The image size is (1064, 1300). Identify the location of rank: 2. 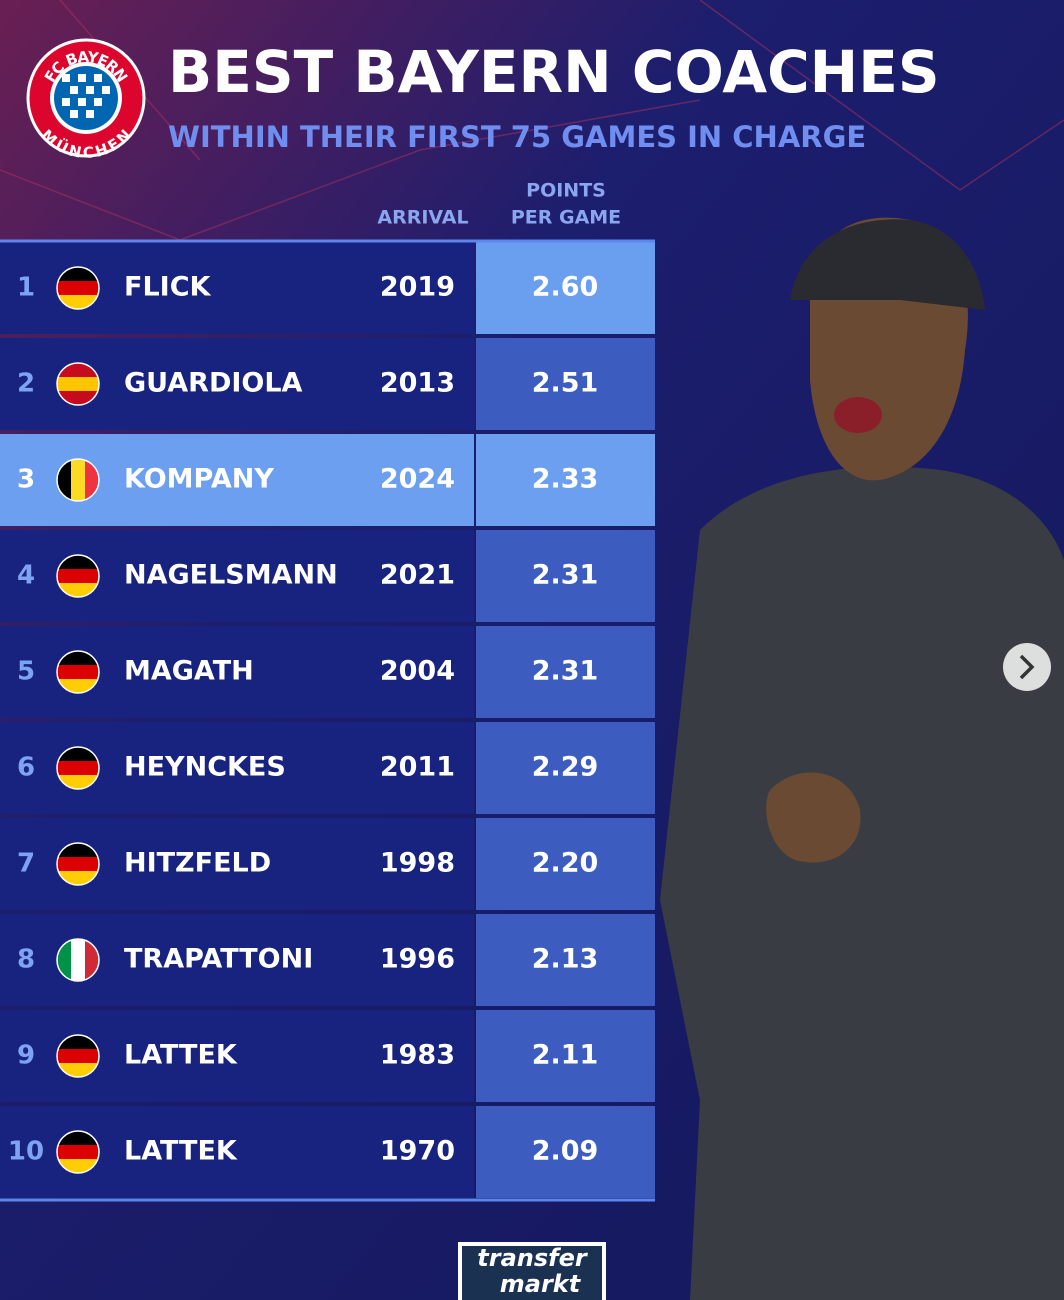
(26, 384).